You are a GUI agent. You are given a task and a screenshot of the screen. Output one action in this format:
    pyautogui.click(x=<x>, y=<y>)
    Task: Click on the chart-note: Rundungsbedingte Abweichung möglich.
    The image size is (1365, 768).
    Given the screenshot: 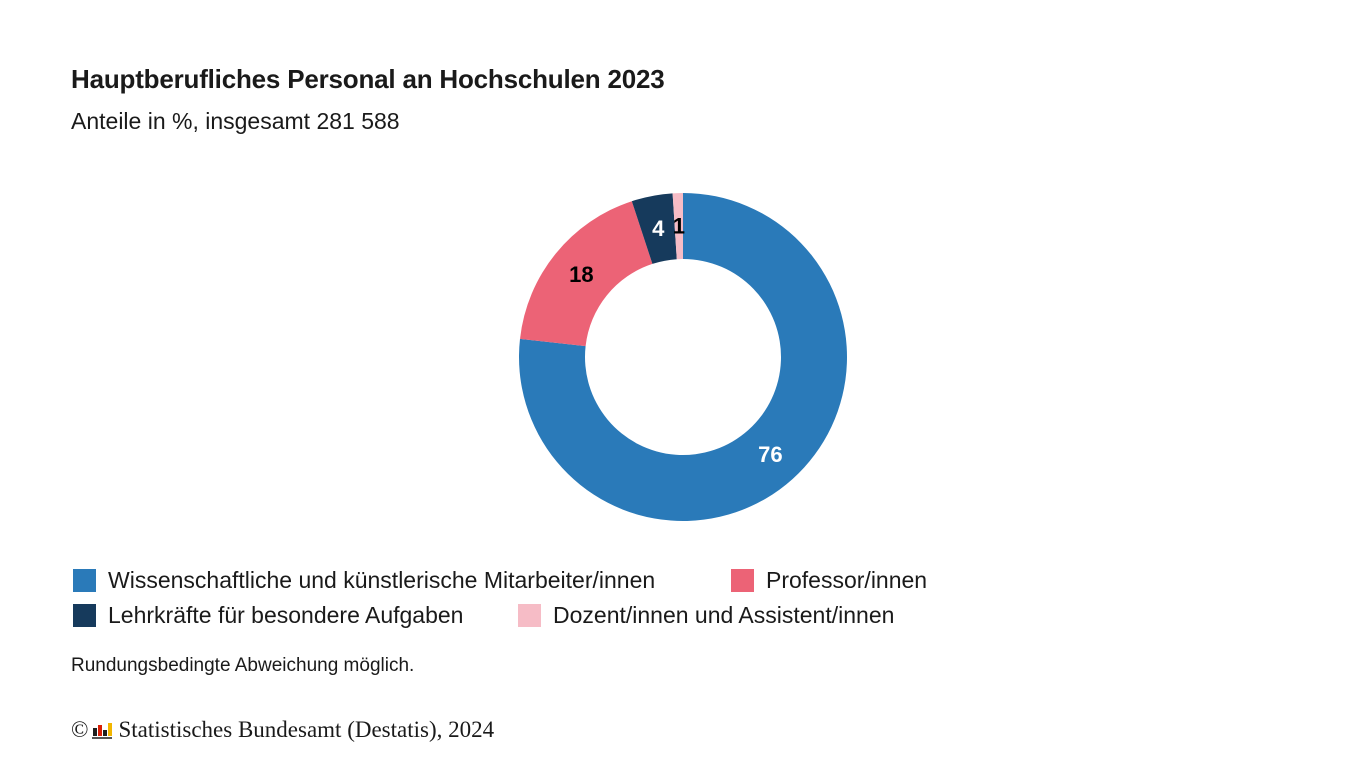 What is the action you would take?
    pyautogui.click(x=243, y=665)
    